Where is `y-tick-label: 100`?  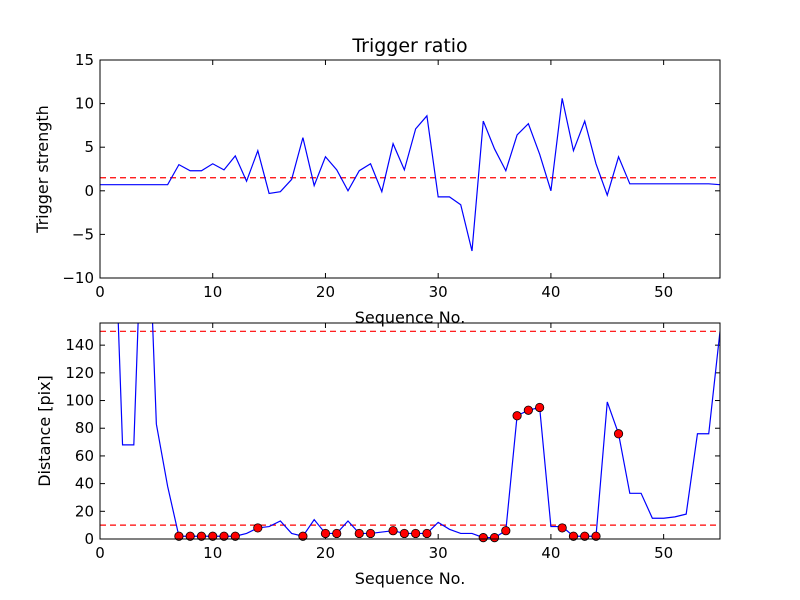 y-tick-label: 100 is located at coordinates (79, 401).